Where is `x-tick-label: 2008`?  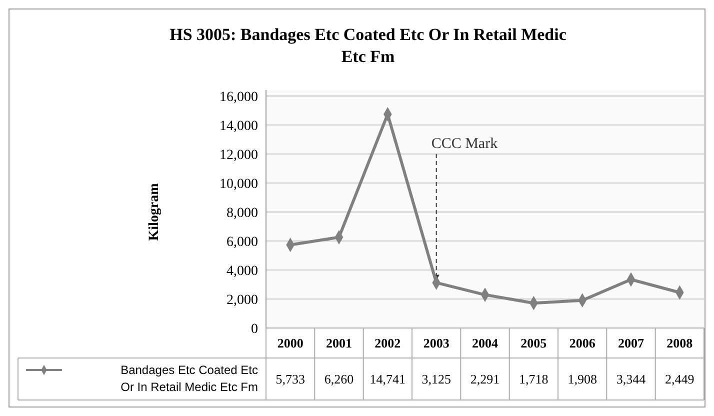
x-tick-label: 2008 is located at coordinates (680, 343).